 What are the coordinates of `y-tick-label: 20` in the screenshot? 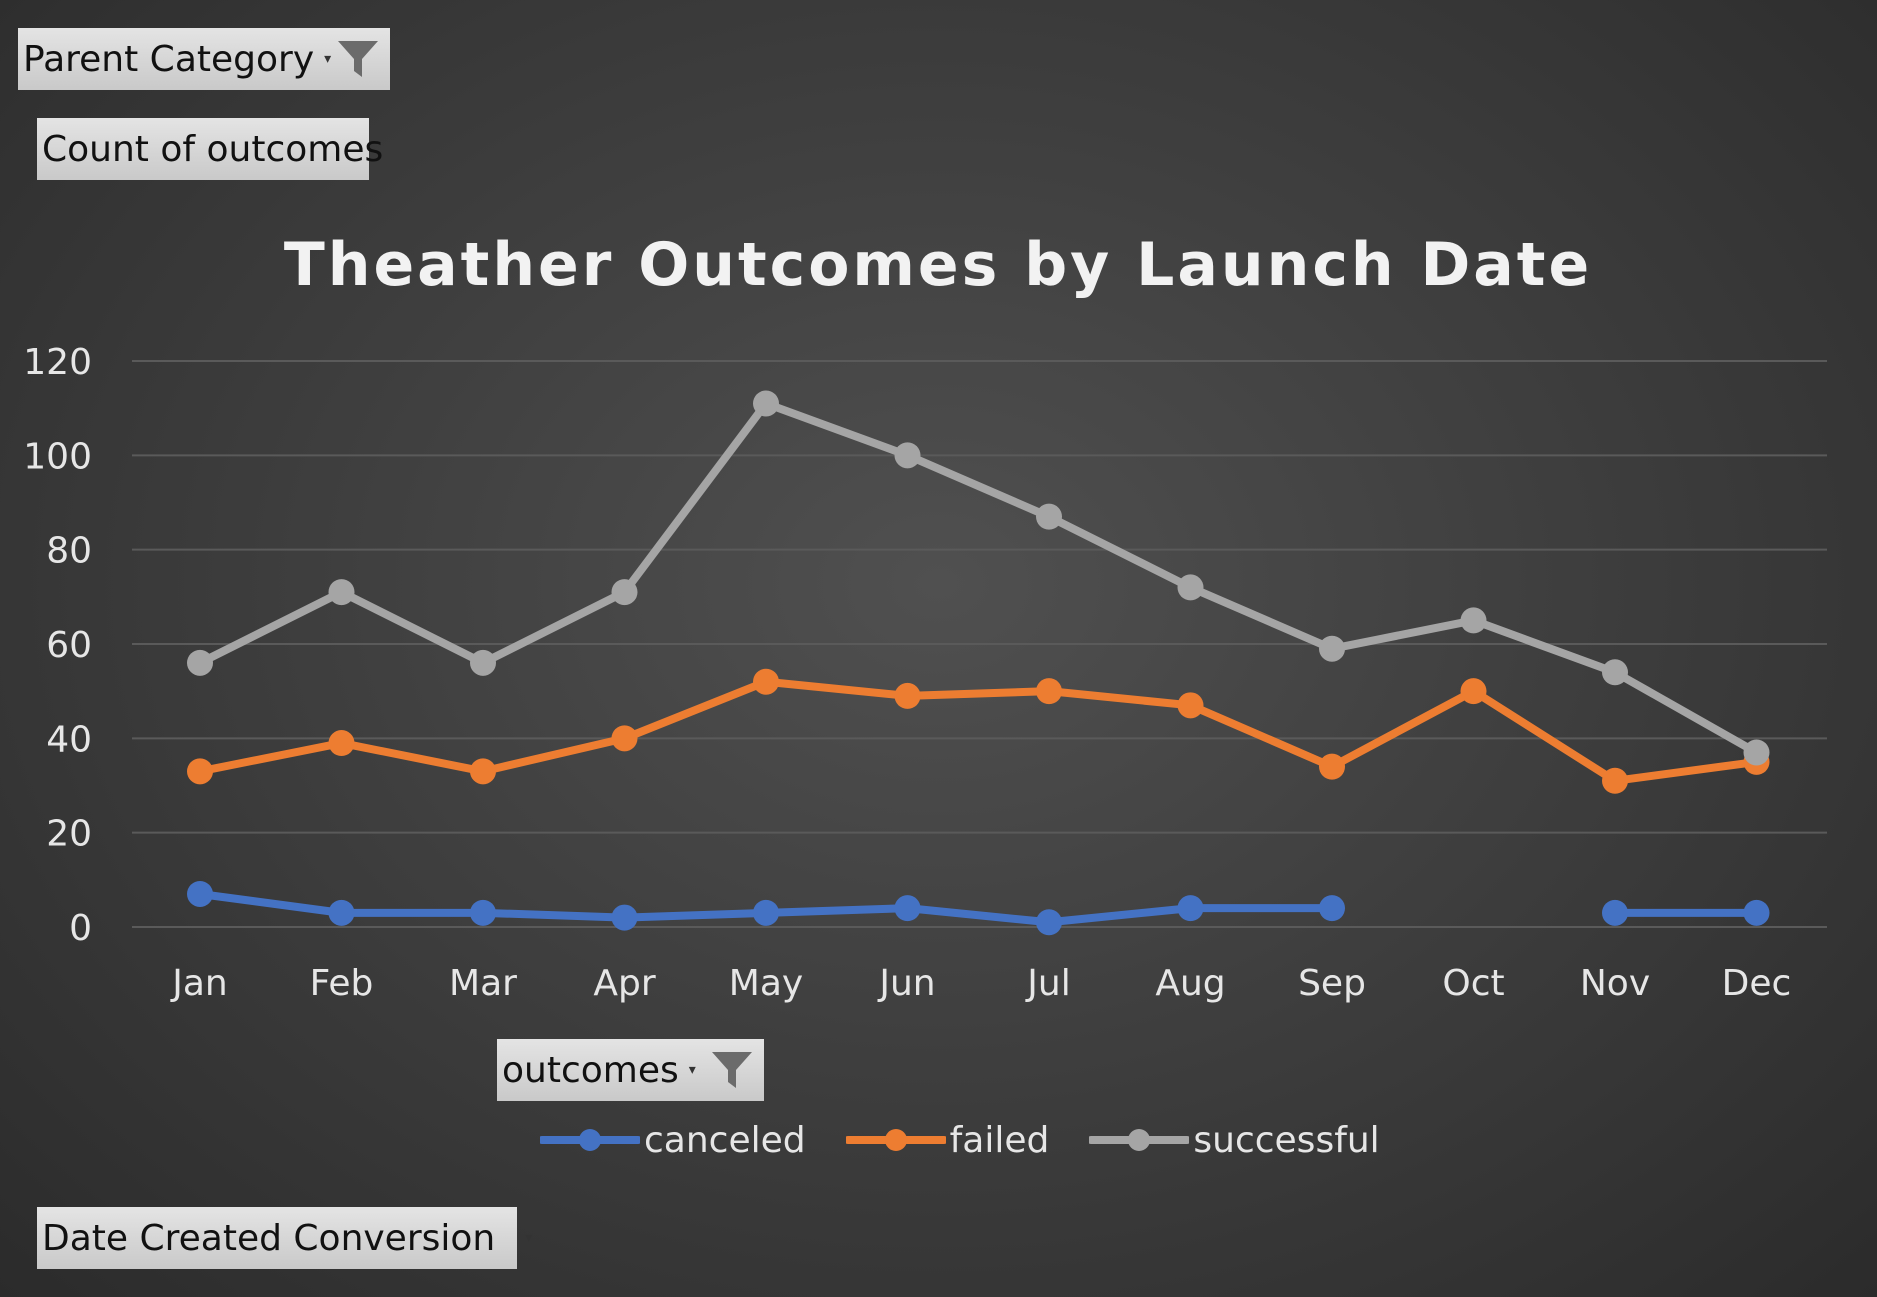 It's located at (69, 834).